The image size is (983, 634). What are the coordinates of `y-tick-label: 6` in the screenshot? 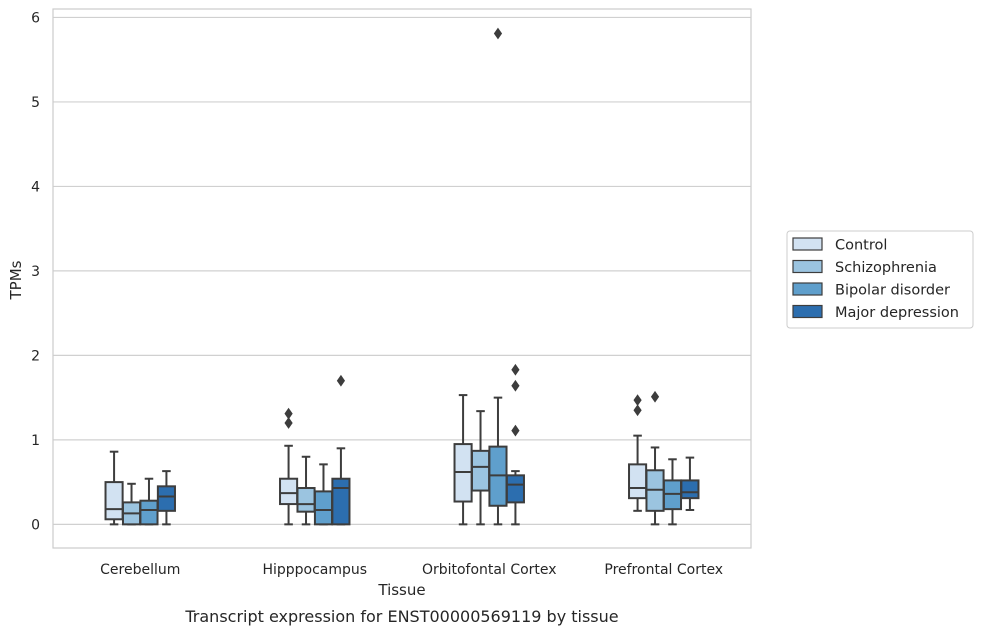 It's located at (35, 18).